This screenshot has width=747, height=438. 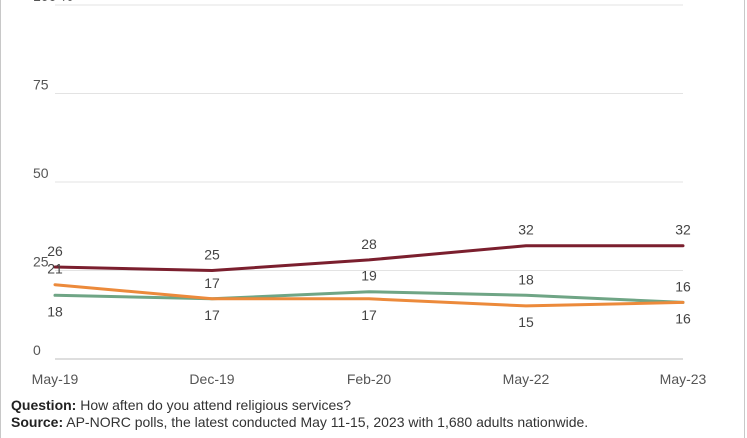 What do you see at coordinates (683, 379) in the screenshot?
I see `x-tick-label: May-23` at bounding box center [683, 379].